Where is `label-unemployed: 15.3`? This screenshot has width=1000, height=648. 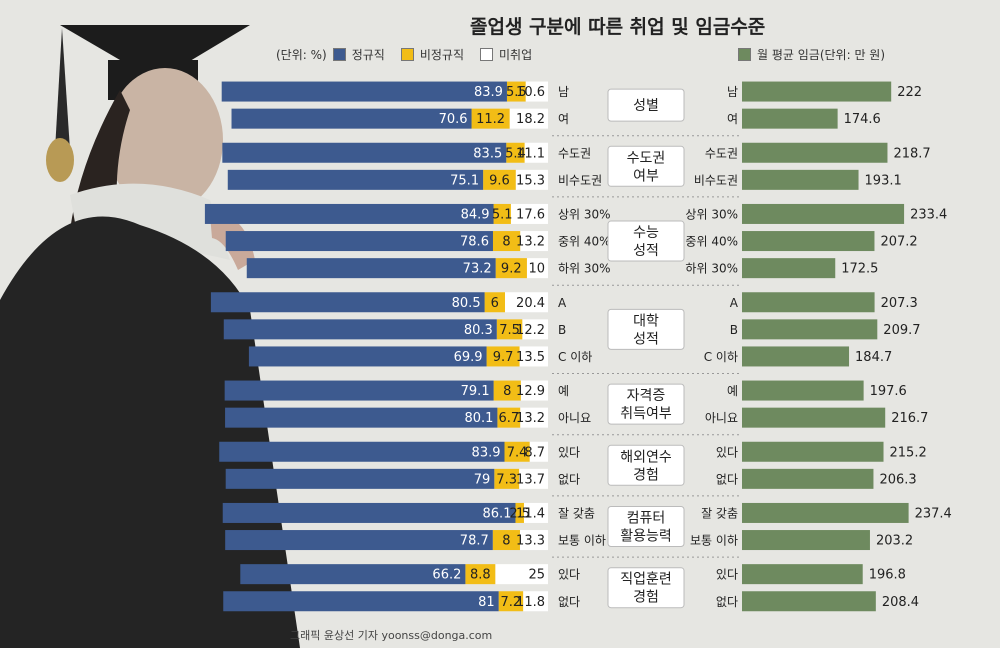
label-unemployed: 15.3 is located at coordinates (530, 180).